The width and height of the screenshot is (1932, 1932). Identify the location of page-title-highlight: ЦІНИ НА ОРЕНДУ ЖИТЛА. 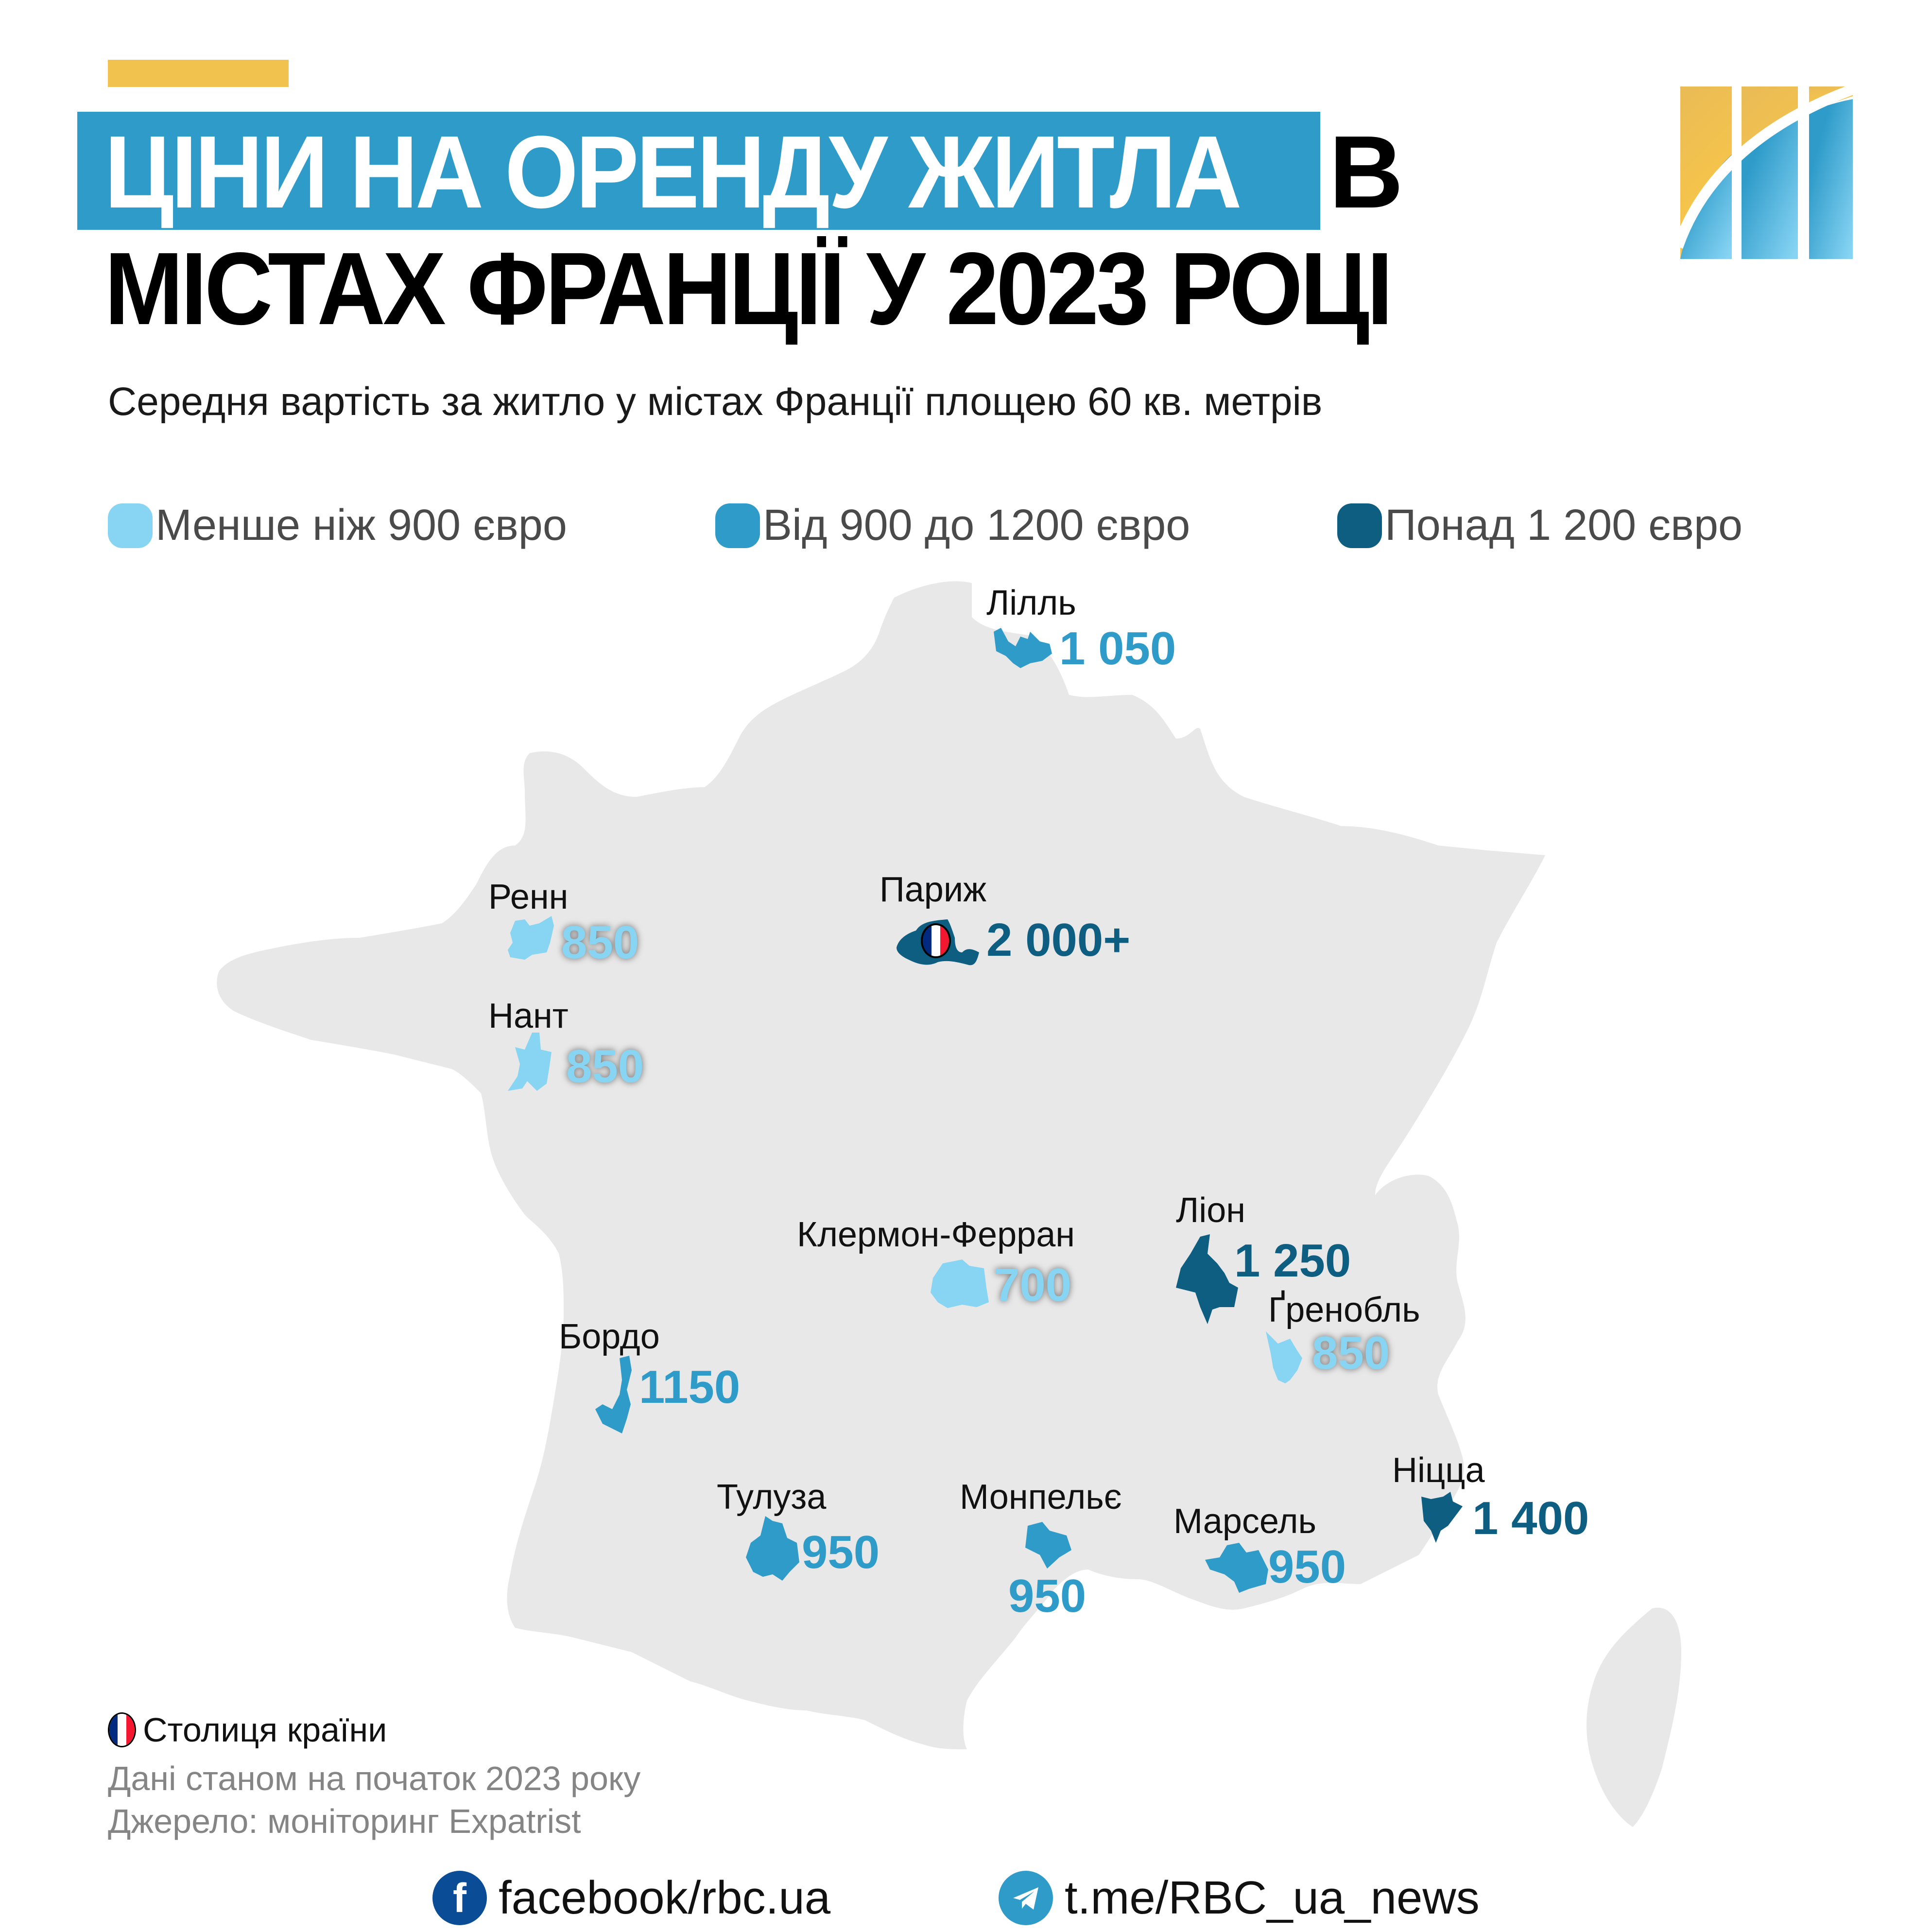
(673, 171).